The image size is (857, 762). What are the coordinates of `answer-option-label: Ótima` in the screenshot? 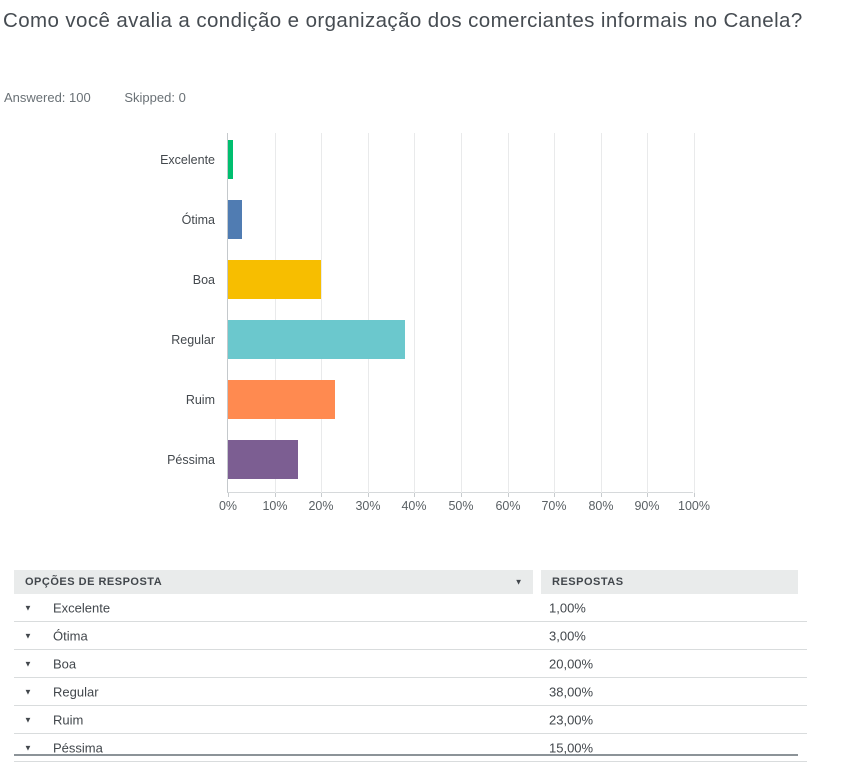 It's located at (70, 635).